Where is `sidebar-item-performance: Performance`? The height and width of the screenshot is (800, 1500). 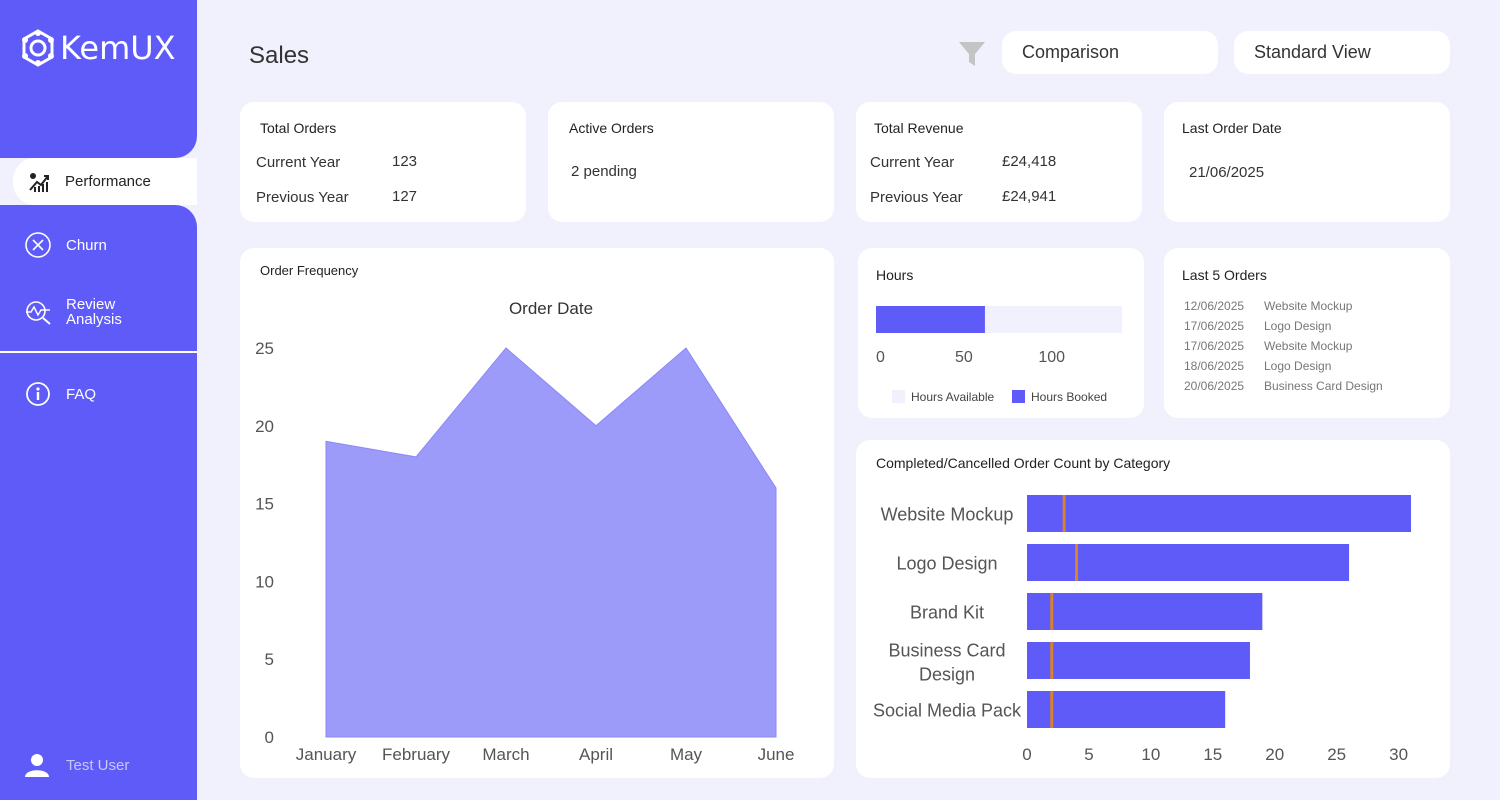 sidebar-item-performance: Performance is located at coordinates (105, 181).